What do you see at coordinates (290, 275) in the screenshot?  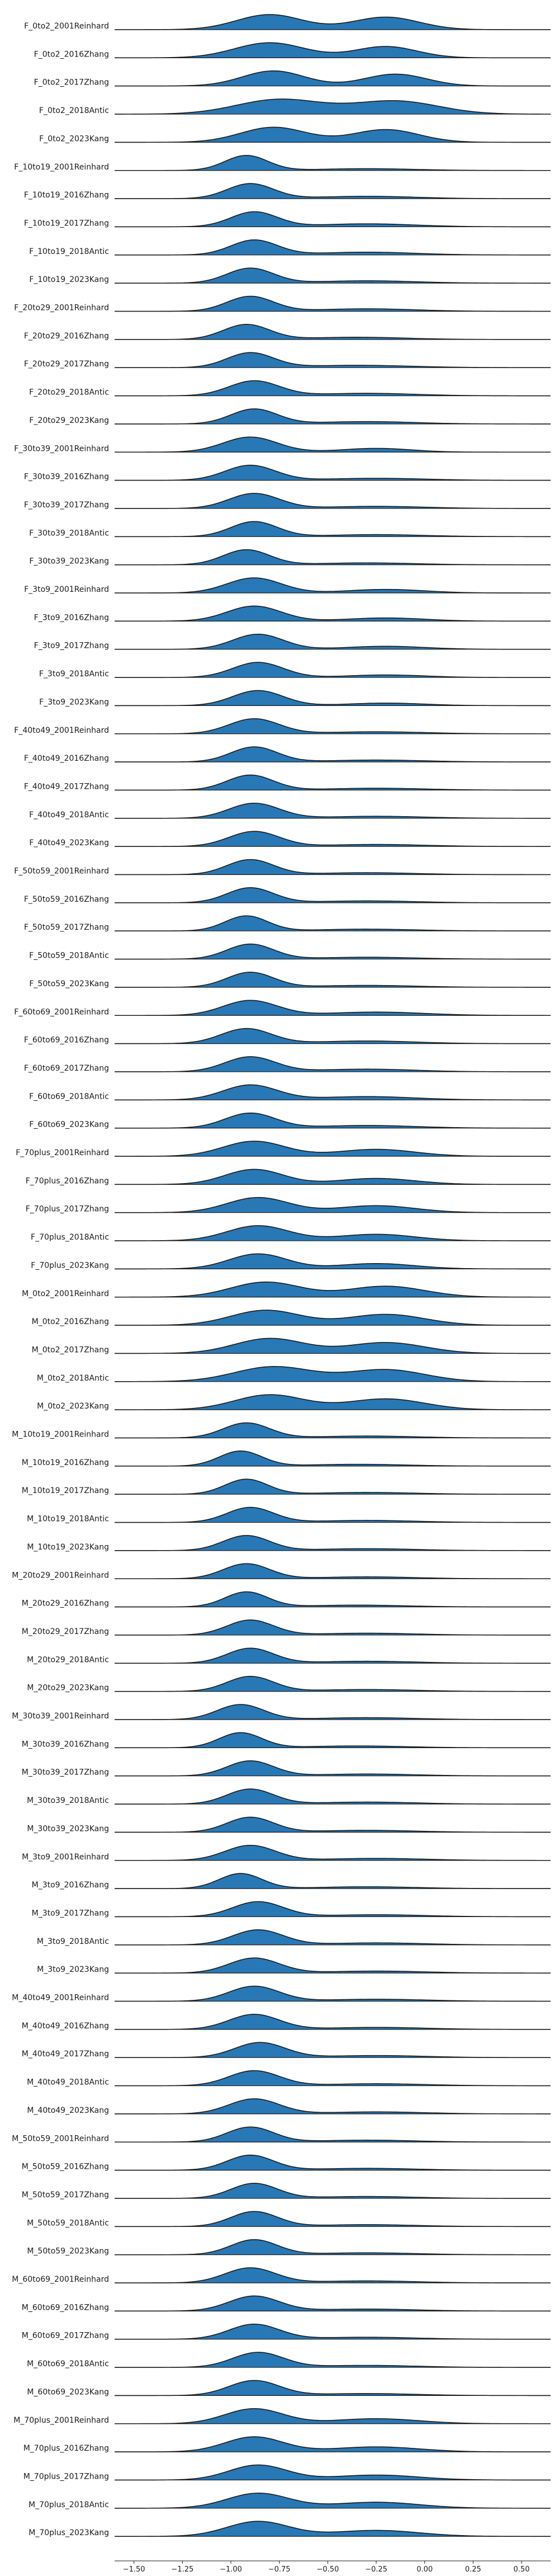 I see `ridge-row: F_10to19_2023Kang` at bounding box center [290, 275].